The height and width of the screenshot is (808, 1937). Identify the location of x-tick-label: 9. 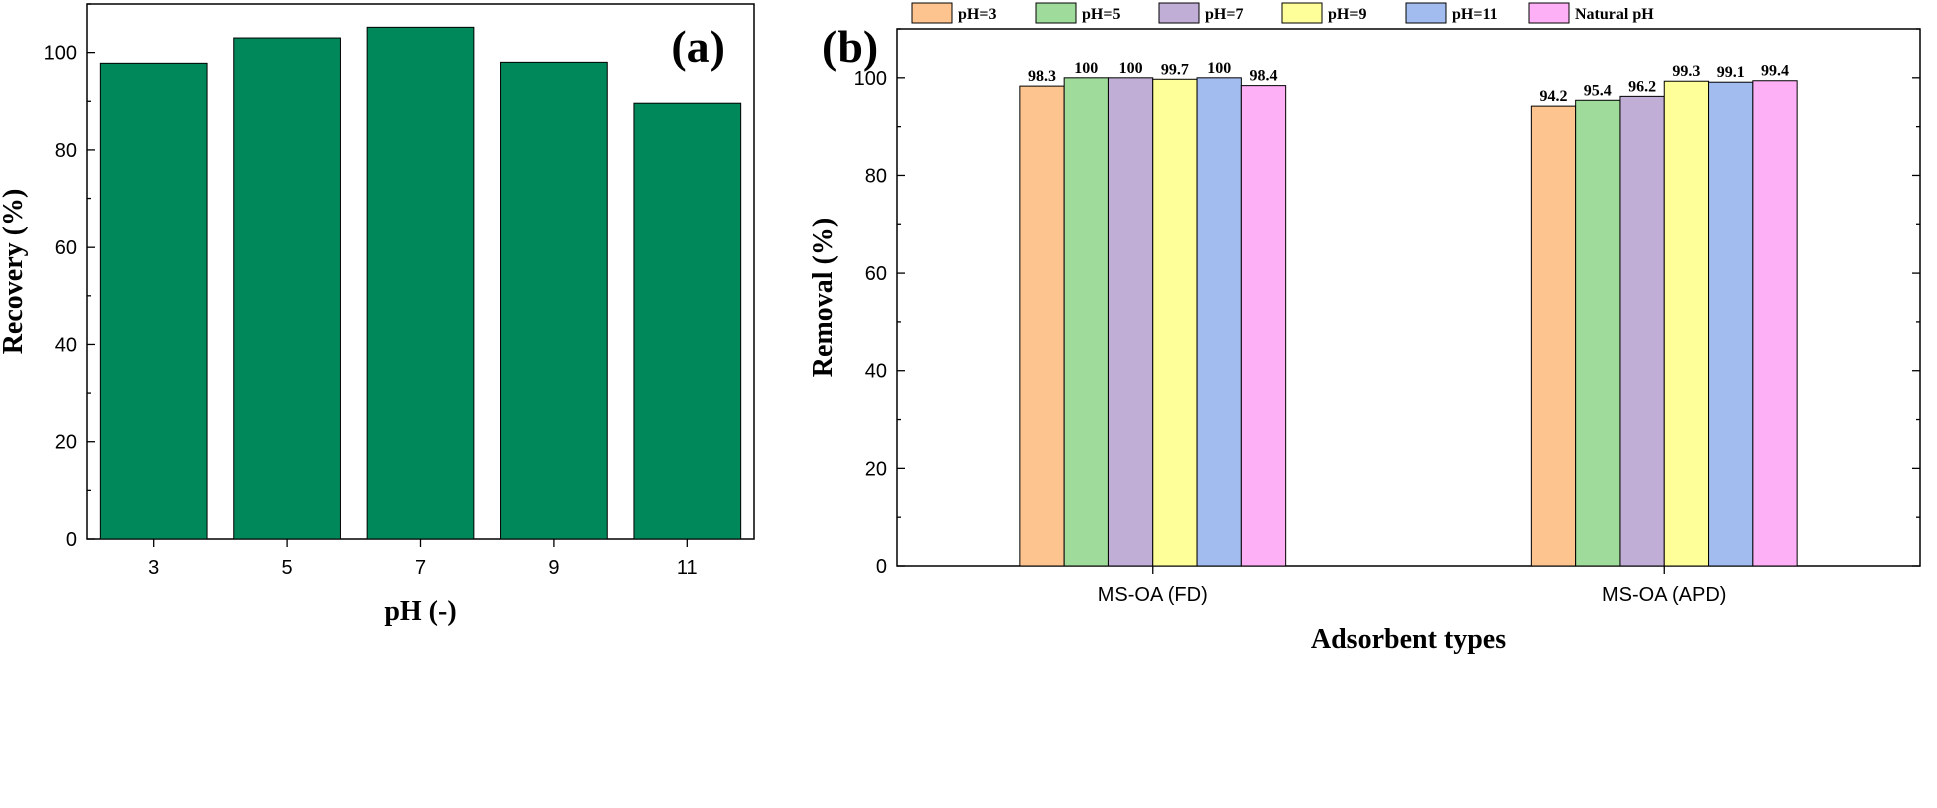
(553, 568).